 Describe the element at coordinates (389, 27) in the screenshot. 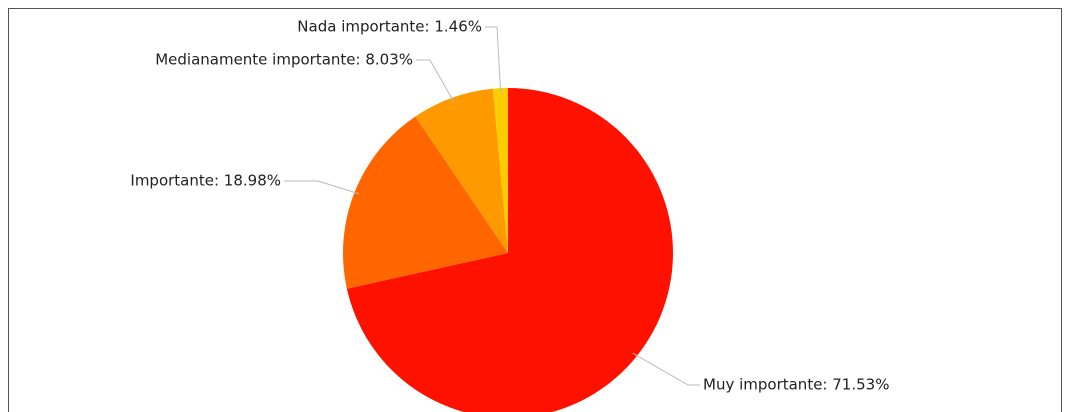

I see `slice-label: Nada importante: 1.46%` at that location.